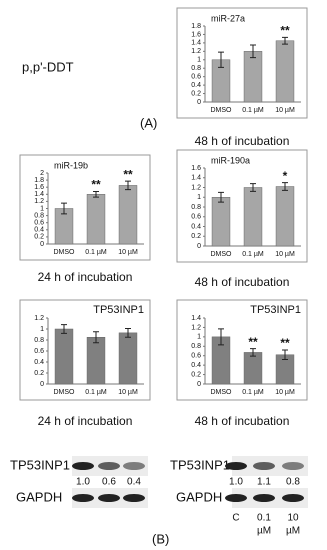 Image resolution: width=327 pixels, height=550 pixels. I want to click on blot-ratio: 0.8, so click(293, 482).